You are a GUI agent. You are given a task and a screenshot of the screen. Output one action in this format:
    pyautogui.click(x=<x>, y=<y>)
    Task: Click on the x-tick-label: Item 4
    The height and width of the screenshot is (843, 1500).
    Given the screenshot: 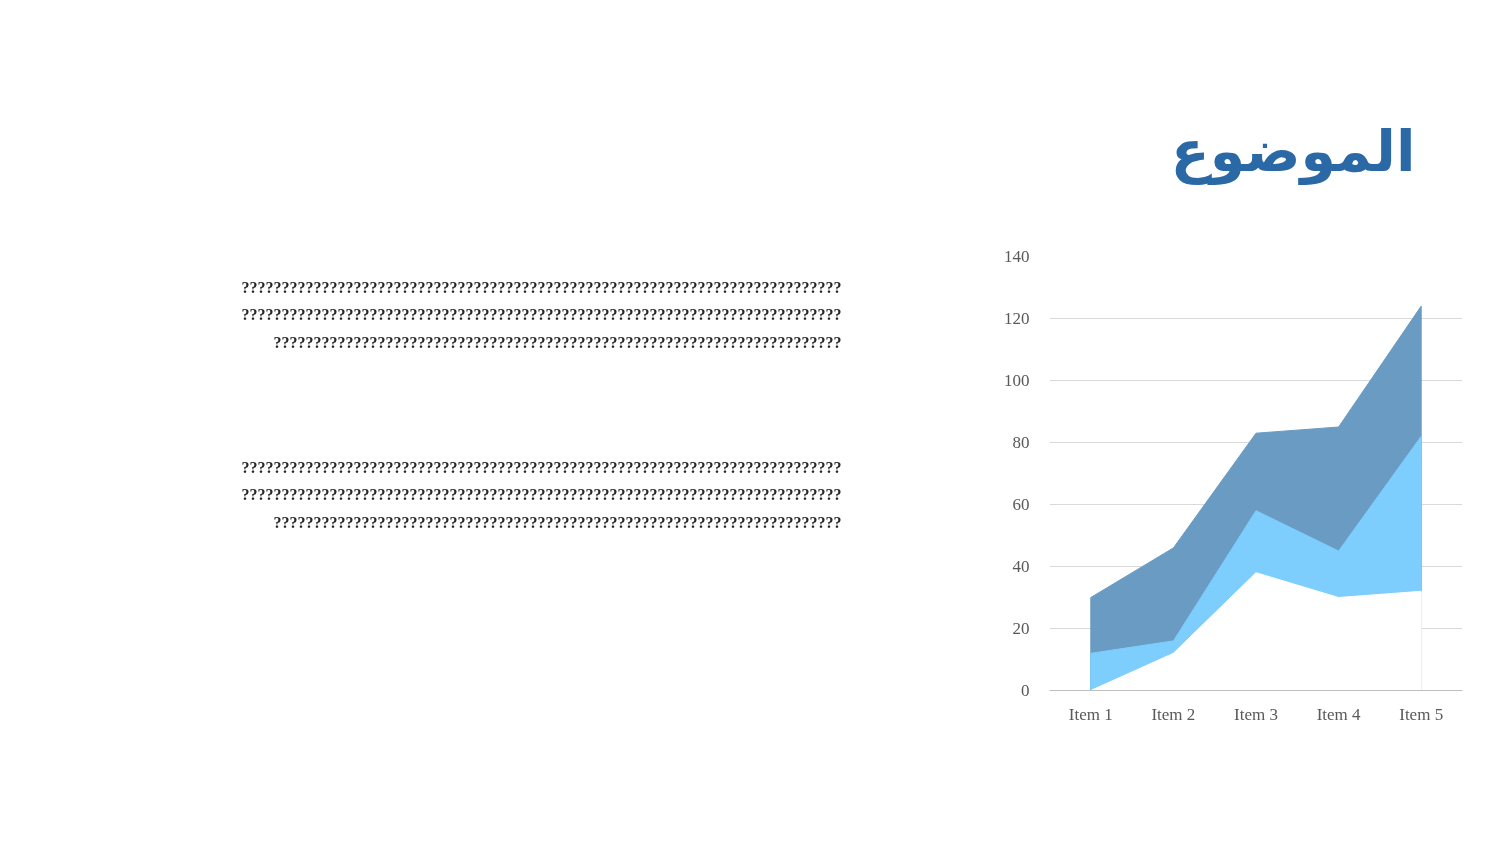 What is the action you would take?
    pyautogui.click(x=1339, y=714)
    